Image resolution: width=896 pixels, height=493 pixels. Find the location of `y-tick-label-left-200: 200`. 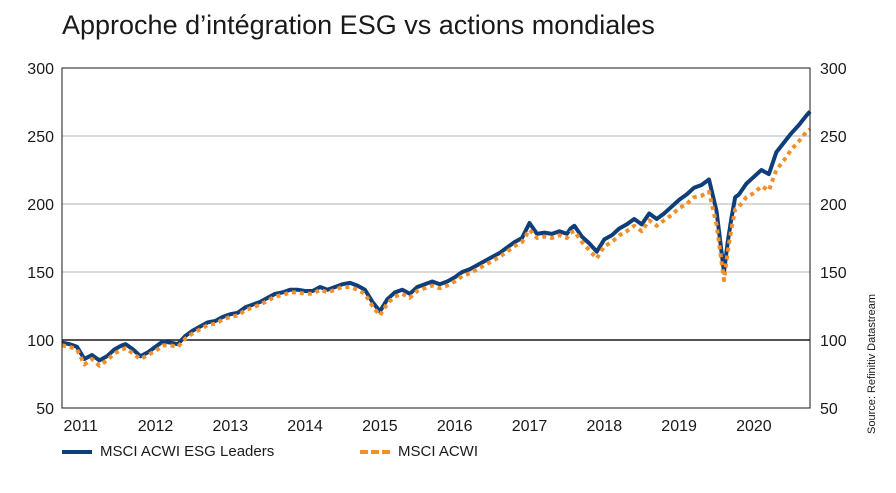

y-tick-label-left-200: 200 is located at coordinates (40, 205).